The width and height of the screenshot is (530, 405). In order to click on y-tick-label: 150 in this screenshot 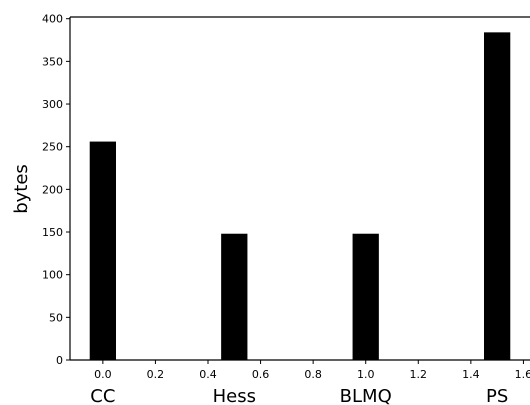, I will do `click(52, 232)`.